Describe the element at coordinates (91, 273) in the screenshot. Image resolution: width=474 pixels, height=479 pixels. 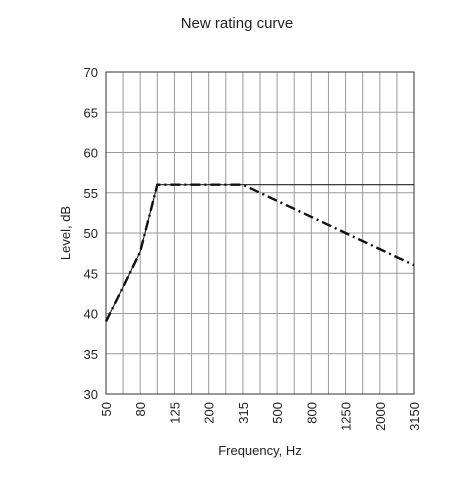
I see `y-tick-label-3: 45` at that location.